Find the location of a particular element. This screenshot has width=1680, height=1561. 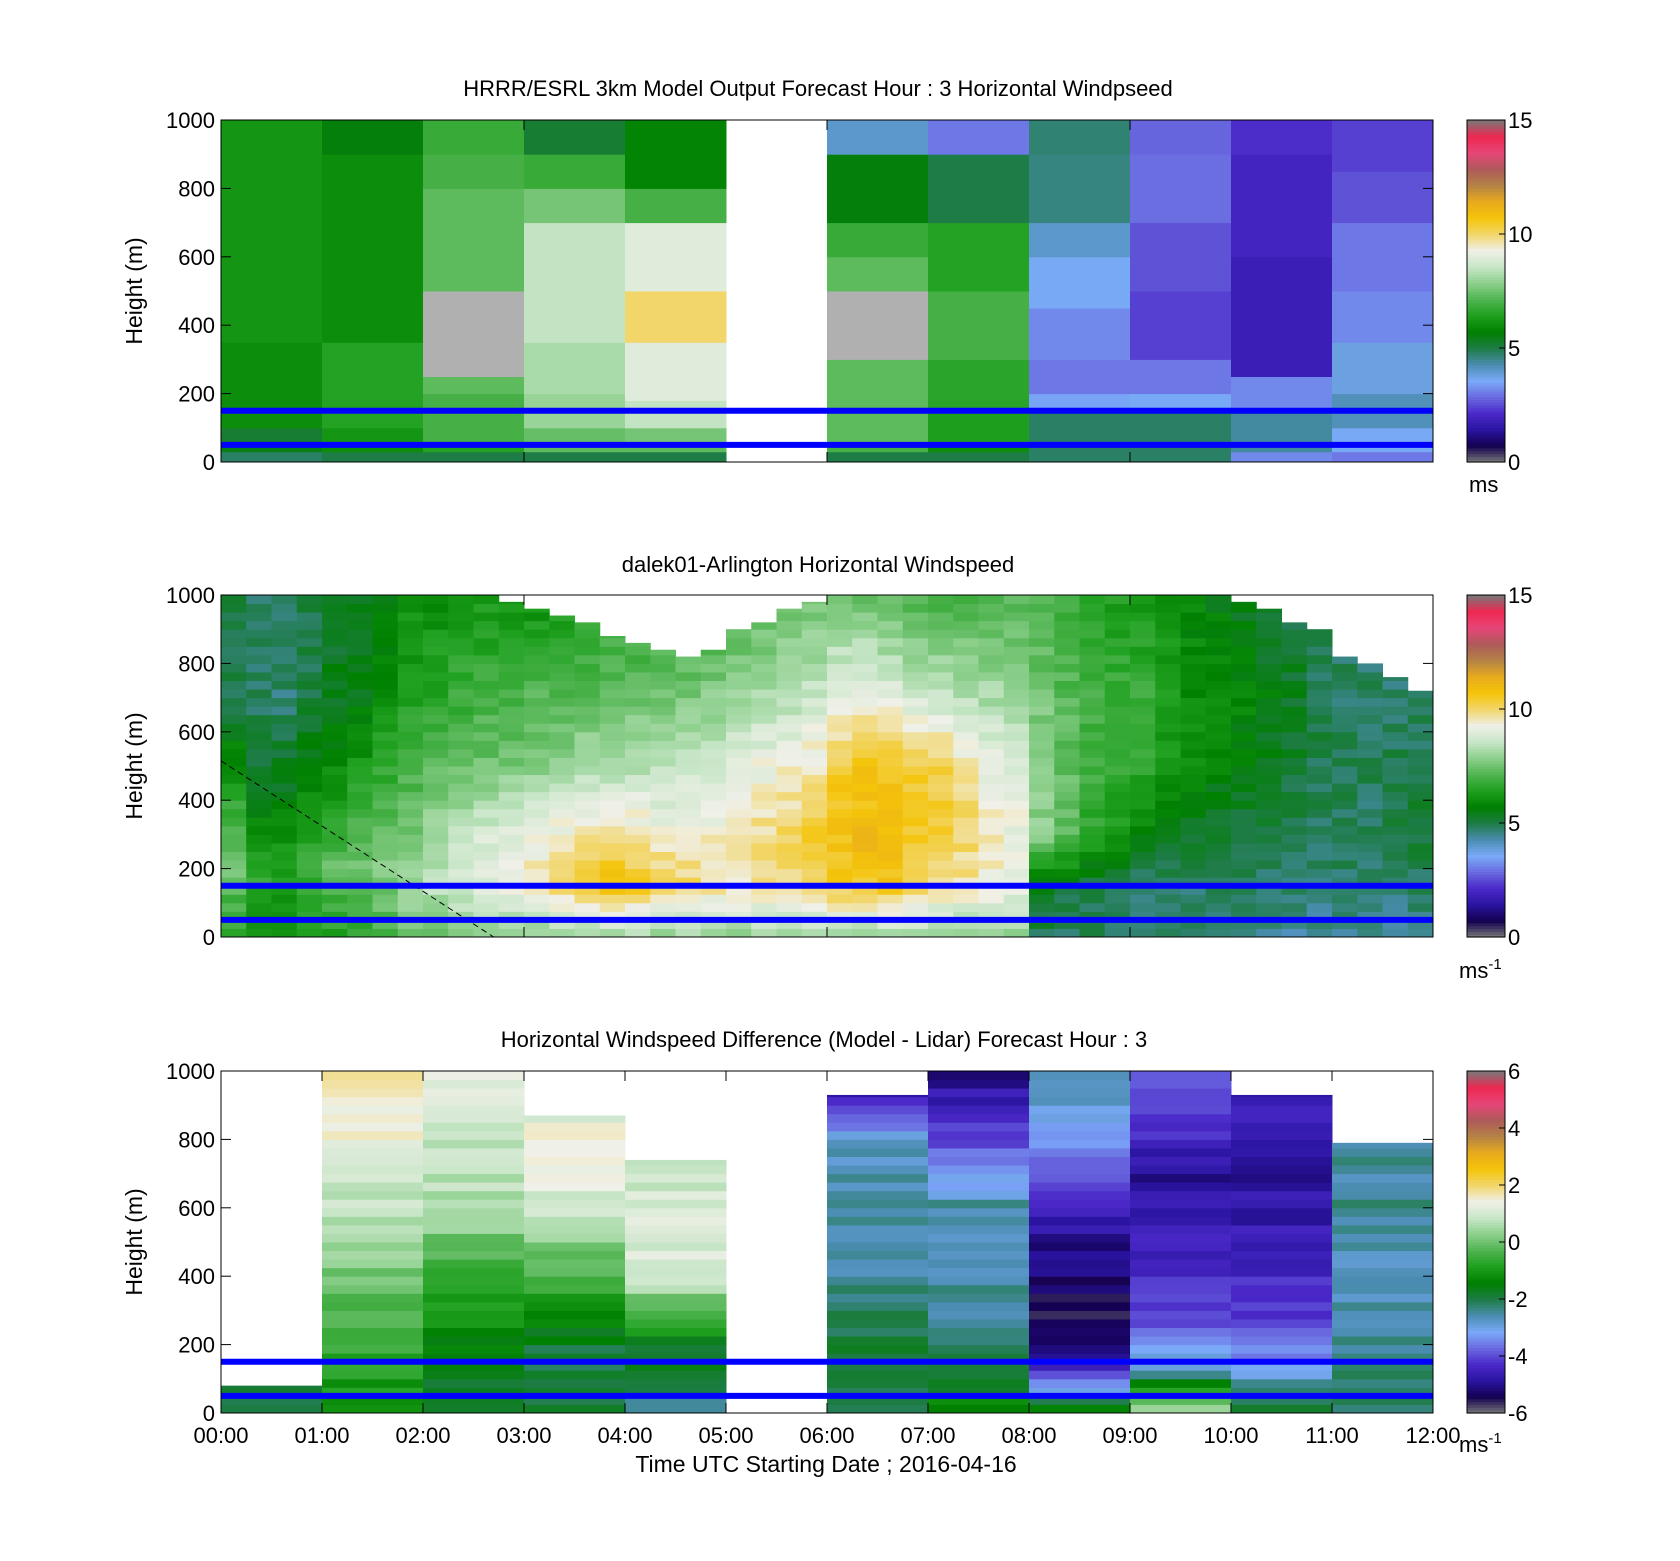

model-x-ticks is located at coordinates (675, 291).